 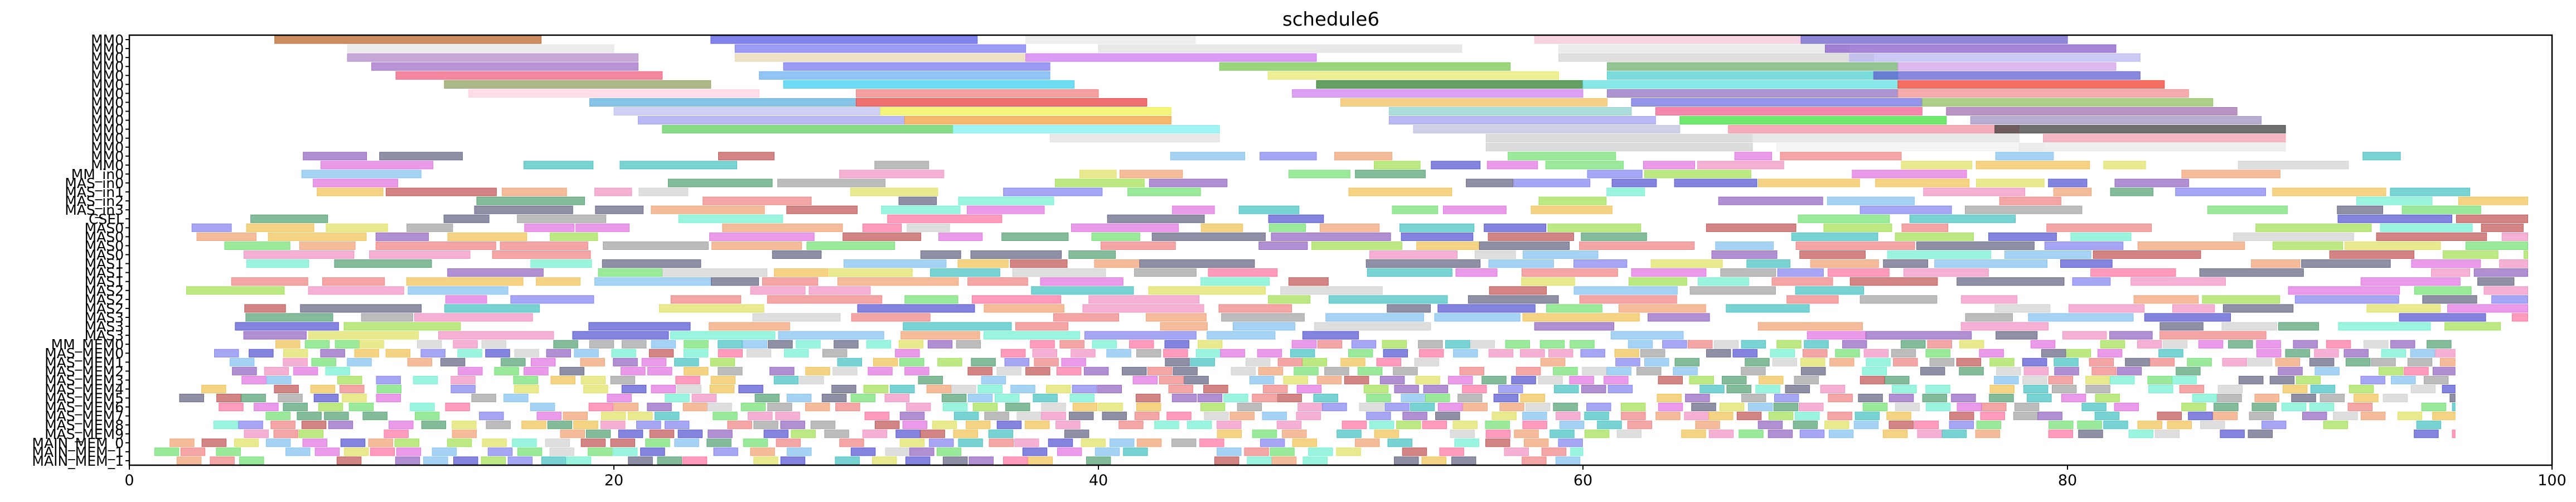 I want to click on y-tick-label: MAS0, so click(x=104, y=237).